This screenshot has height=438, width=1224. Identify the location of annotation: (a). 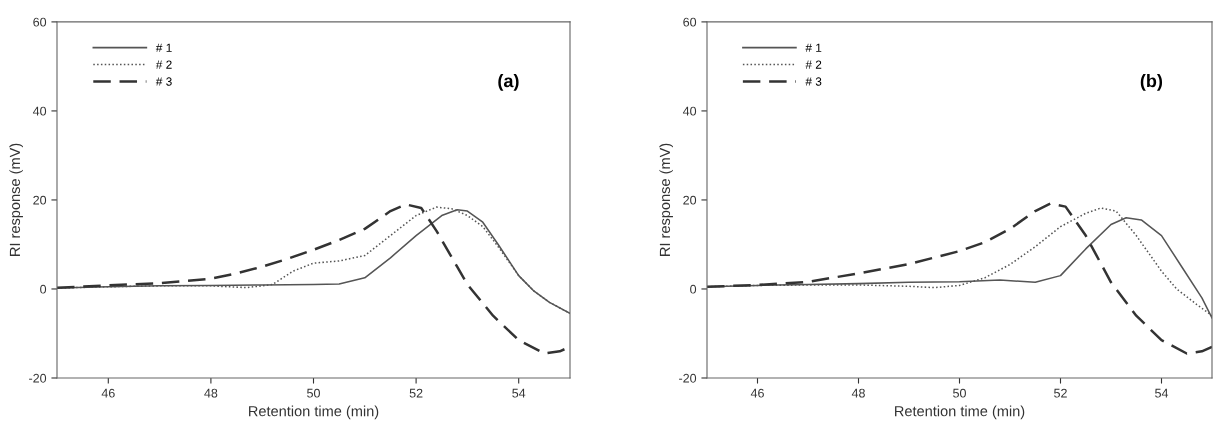
(508, 82).